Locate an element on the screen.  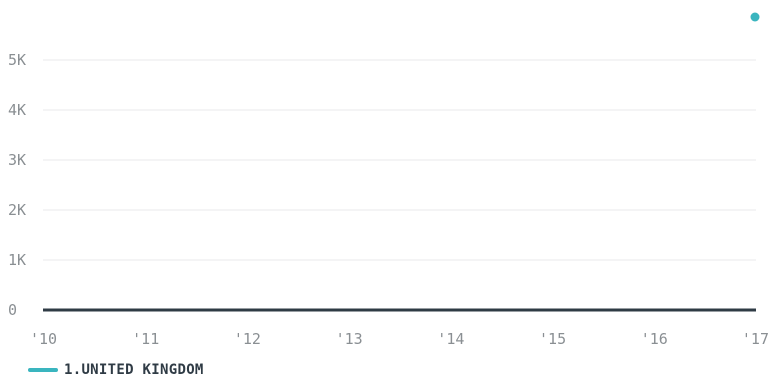
x-tick-label: '13 is located at coordinates (349, 339).